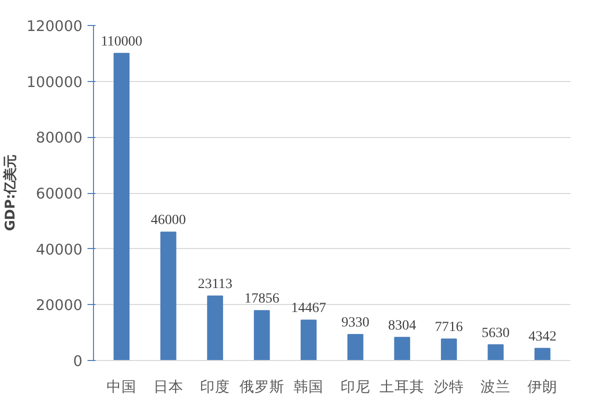  What do you see at coordinates (542, 336) in the screenshot?
I see `data-label: 4342` at bounding box center [542, 336].